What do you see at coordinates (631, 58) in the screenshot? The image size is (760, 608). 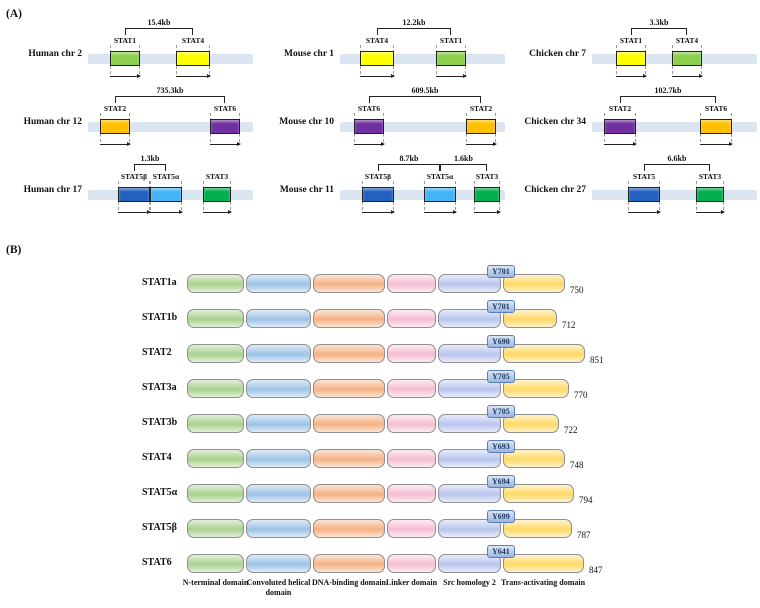 I see `gene-box-stat1` at bounding box center [631, 58].